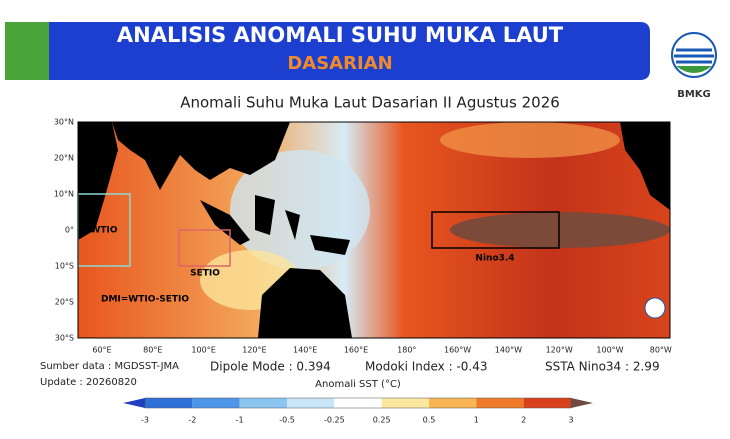  What do you see at coordinates (334, 420) in the screenshot?
I see `colorbar-tick: -0.25` at bounding box center [334, 420].